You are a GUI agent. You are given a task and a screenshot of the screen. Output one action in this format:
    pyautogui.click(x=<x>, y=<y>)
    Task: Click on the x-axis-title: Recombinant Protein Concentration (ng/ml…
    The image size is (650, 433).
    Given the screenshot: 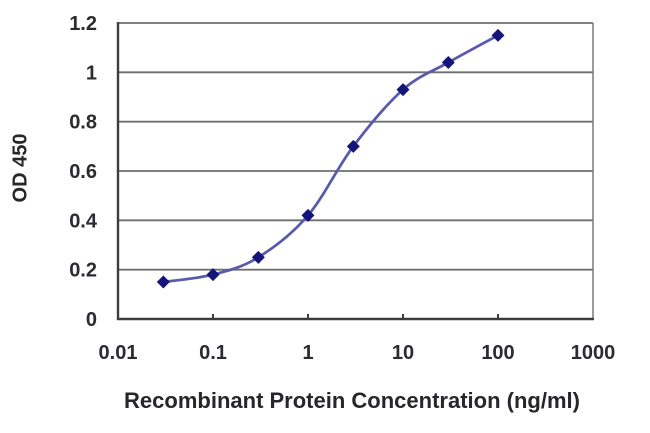 What is the action you would take?
    pyautogui.click(x=352, y=400)
    